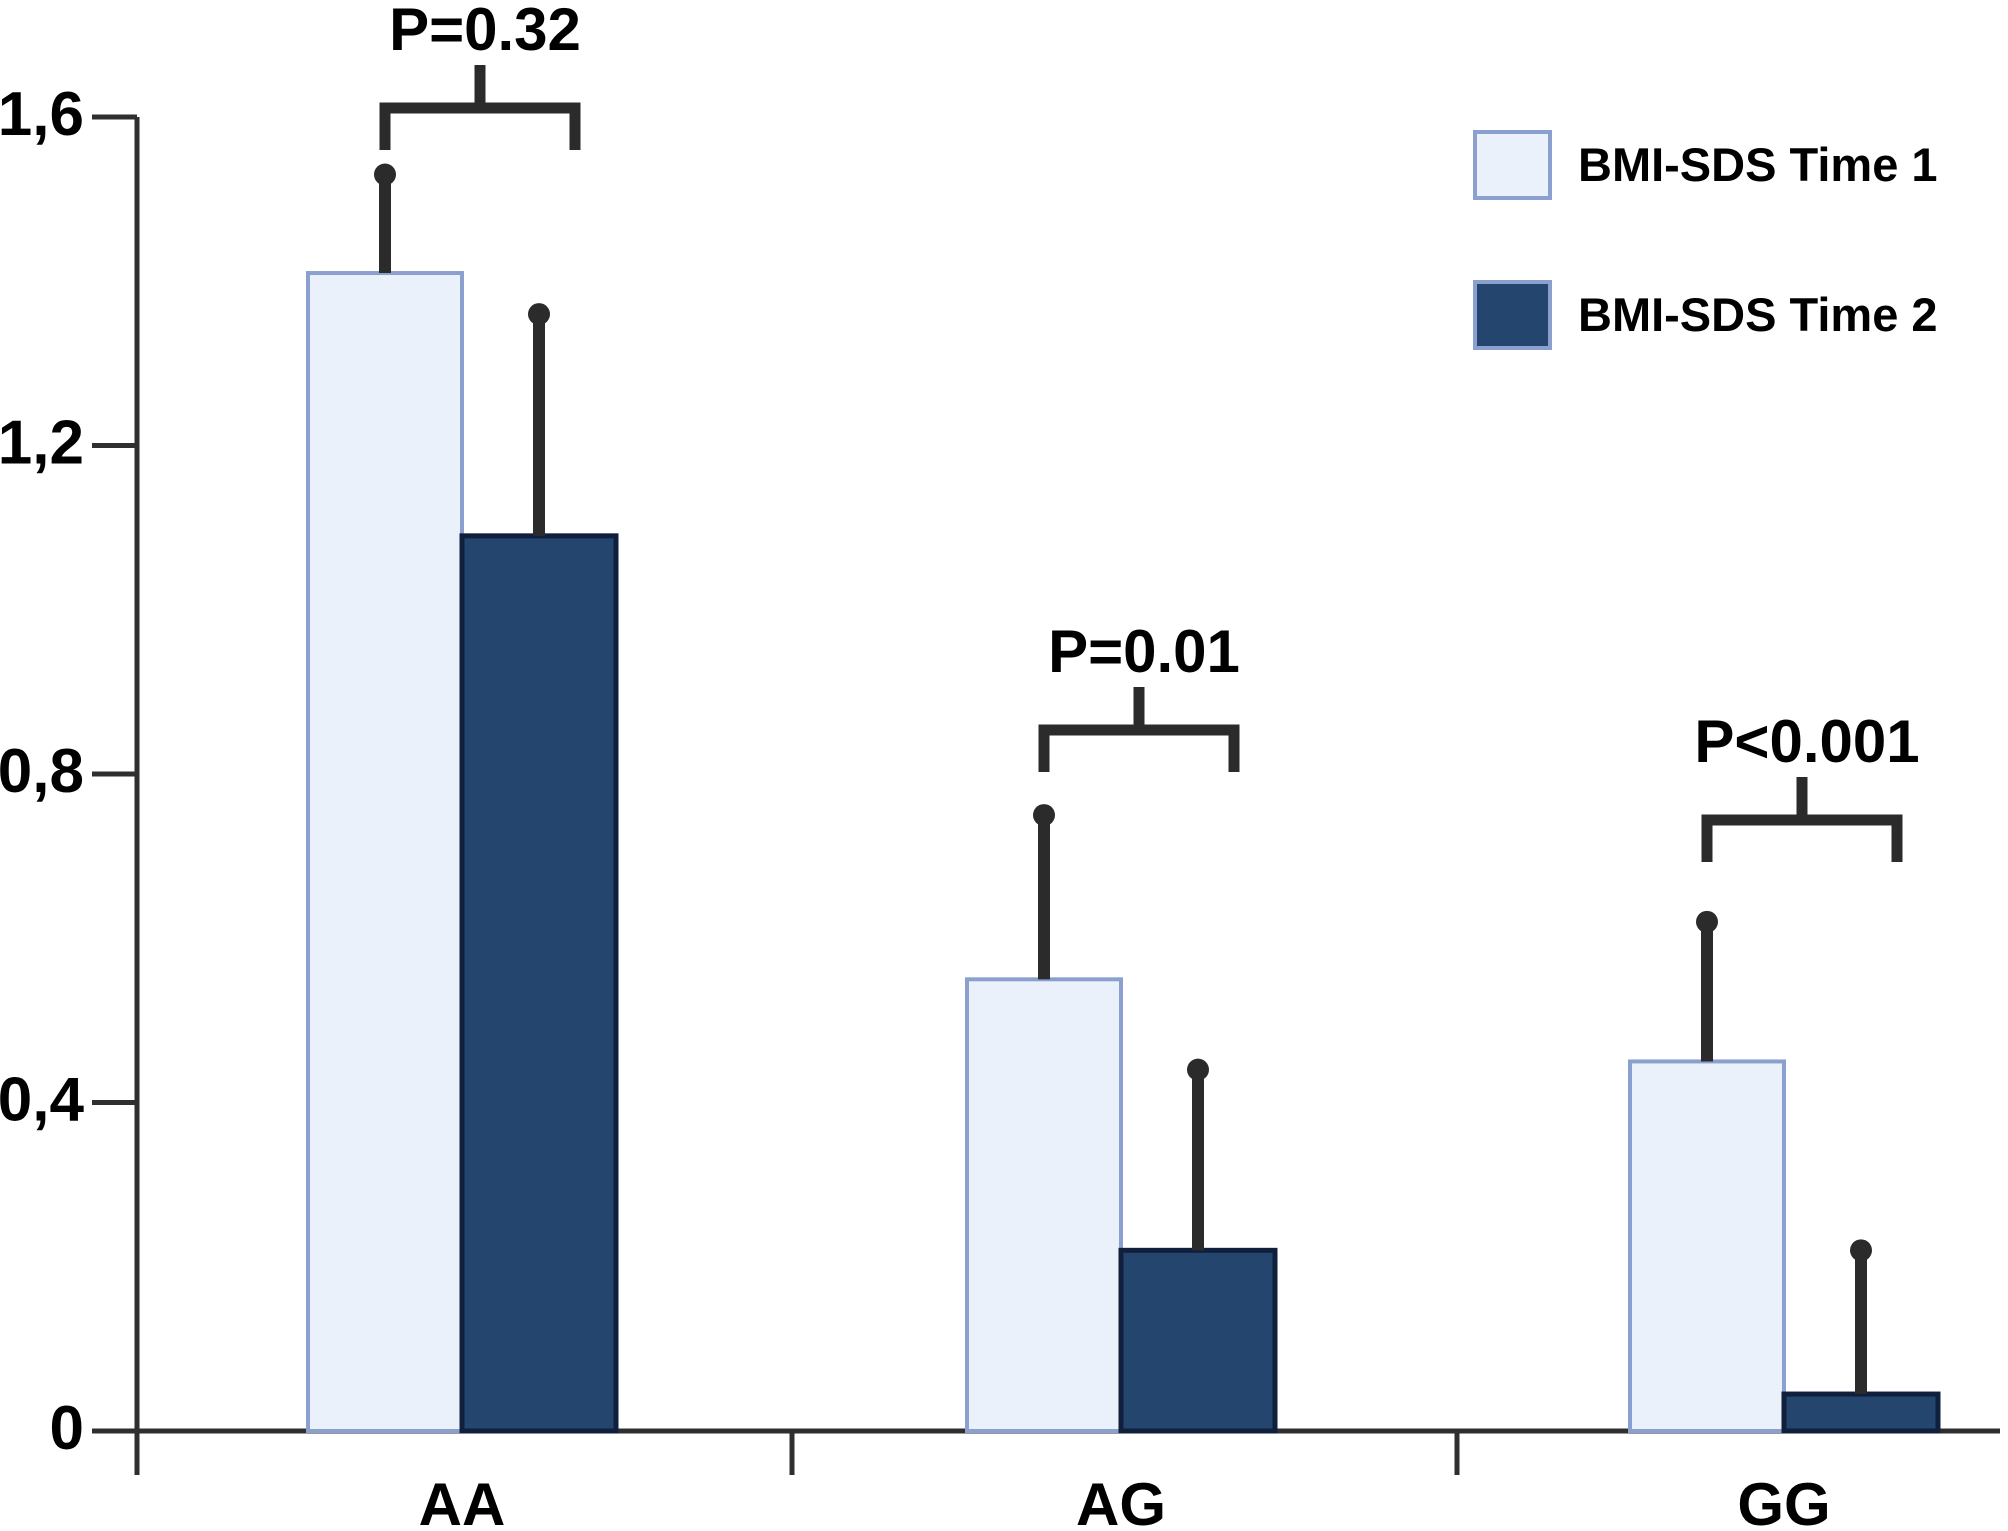 This screenshot has height=1531, width=2008. I want to click on legend-swatch-time2, so click(1512, 315).